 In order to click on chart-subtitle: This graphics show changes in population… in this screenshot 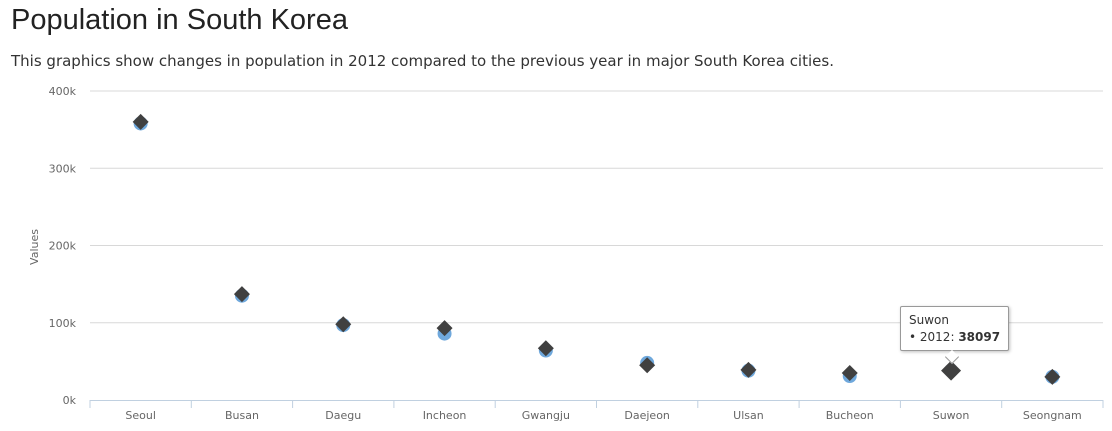, I will do `click(422, 61)`.